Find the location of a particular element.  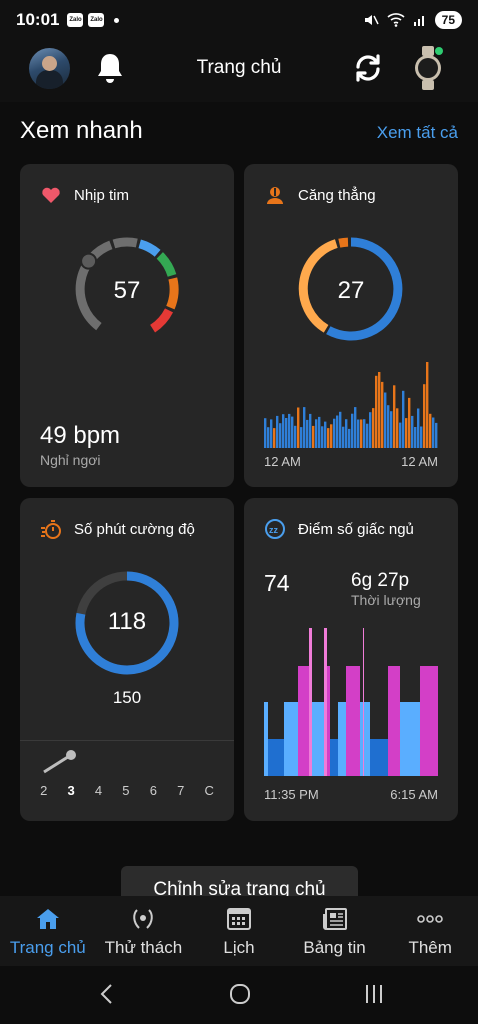

stopwatch-icon is located at coordinates (51, 529).